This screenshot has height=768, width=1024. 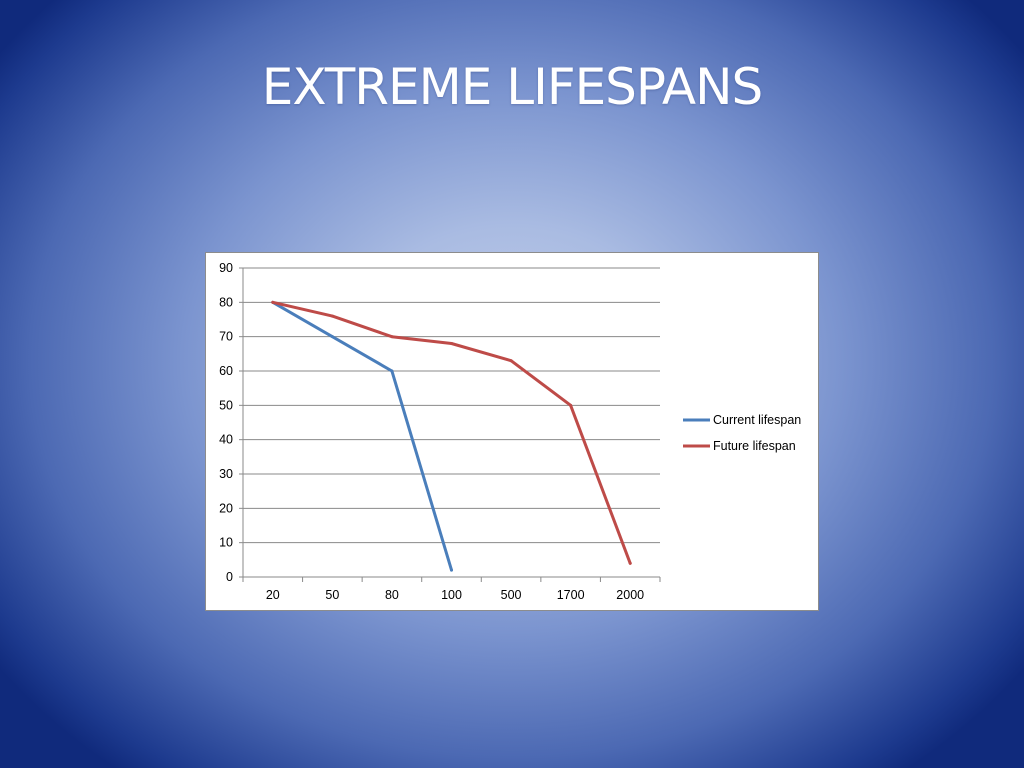 What do you see at coordinates (226, 474) in the screenshot?
I see `y-tick-label: 30` at bounding box center [226, 474].